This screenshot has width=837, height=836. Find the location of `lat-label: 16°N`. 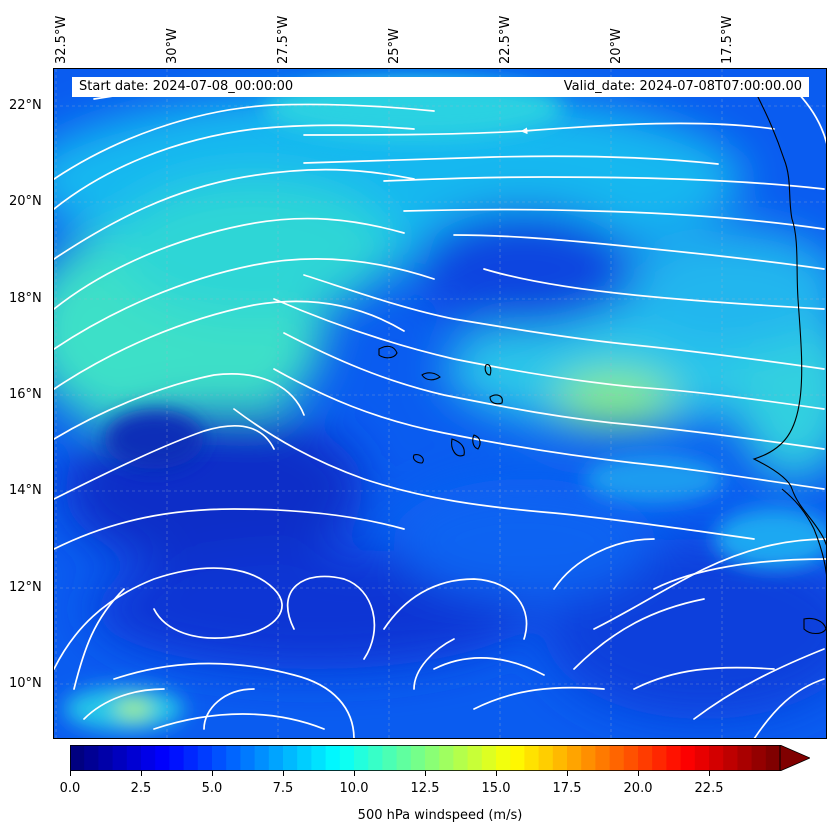

lat-label: 16°N is located at coordinates (25, 394).